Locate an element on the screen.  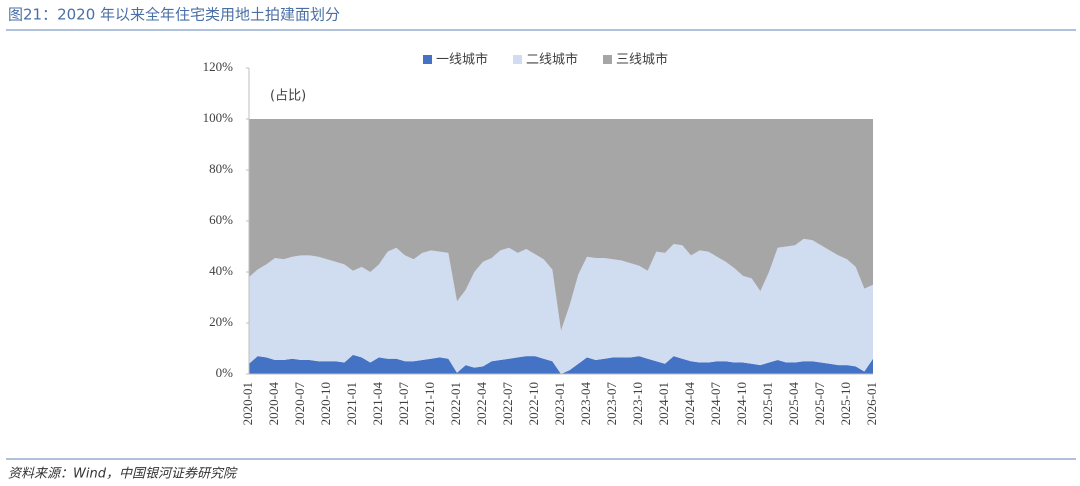
y-tick-label: 0% is located at coordinates (225, 372).